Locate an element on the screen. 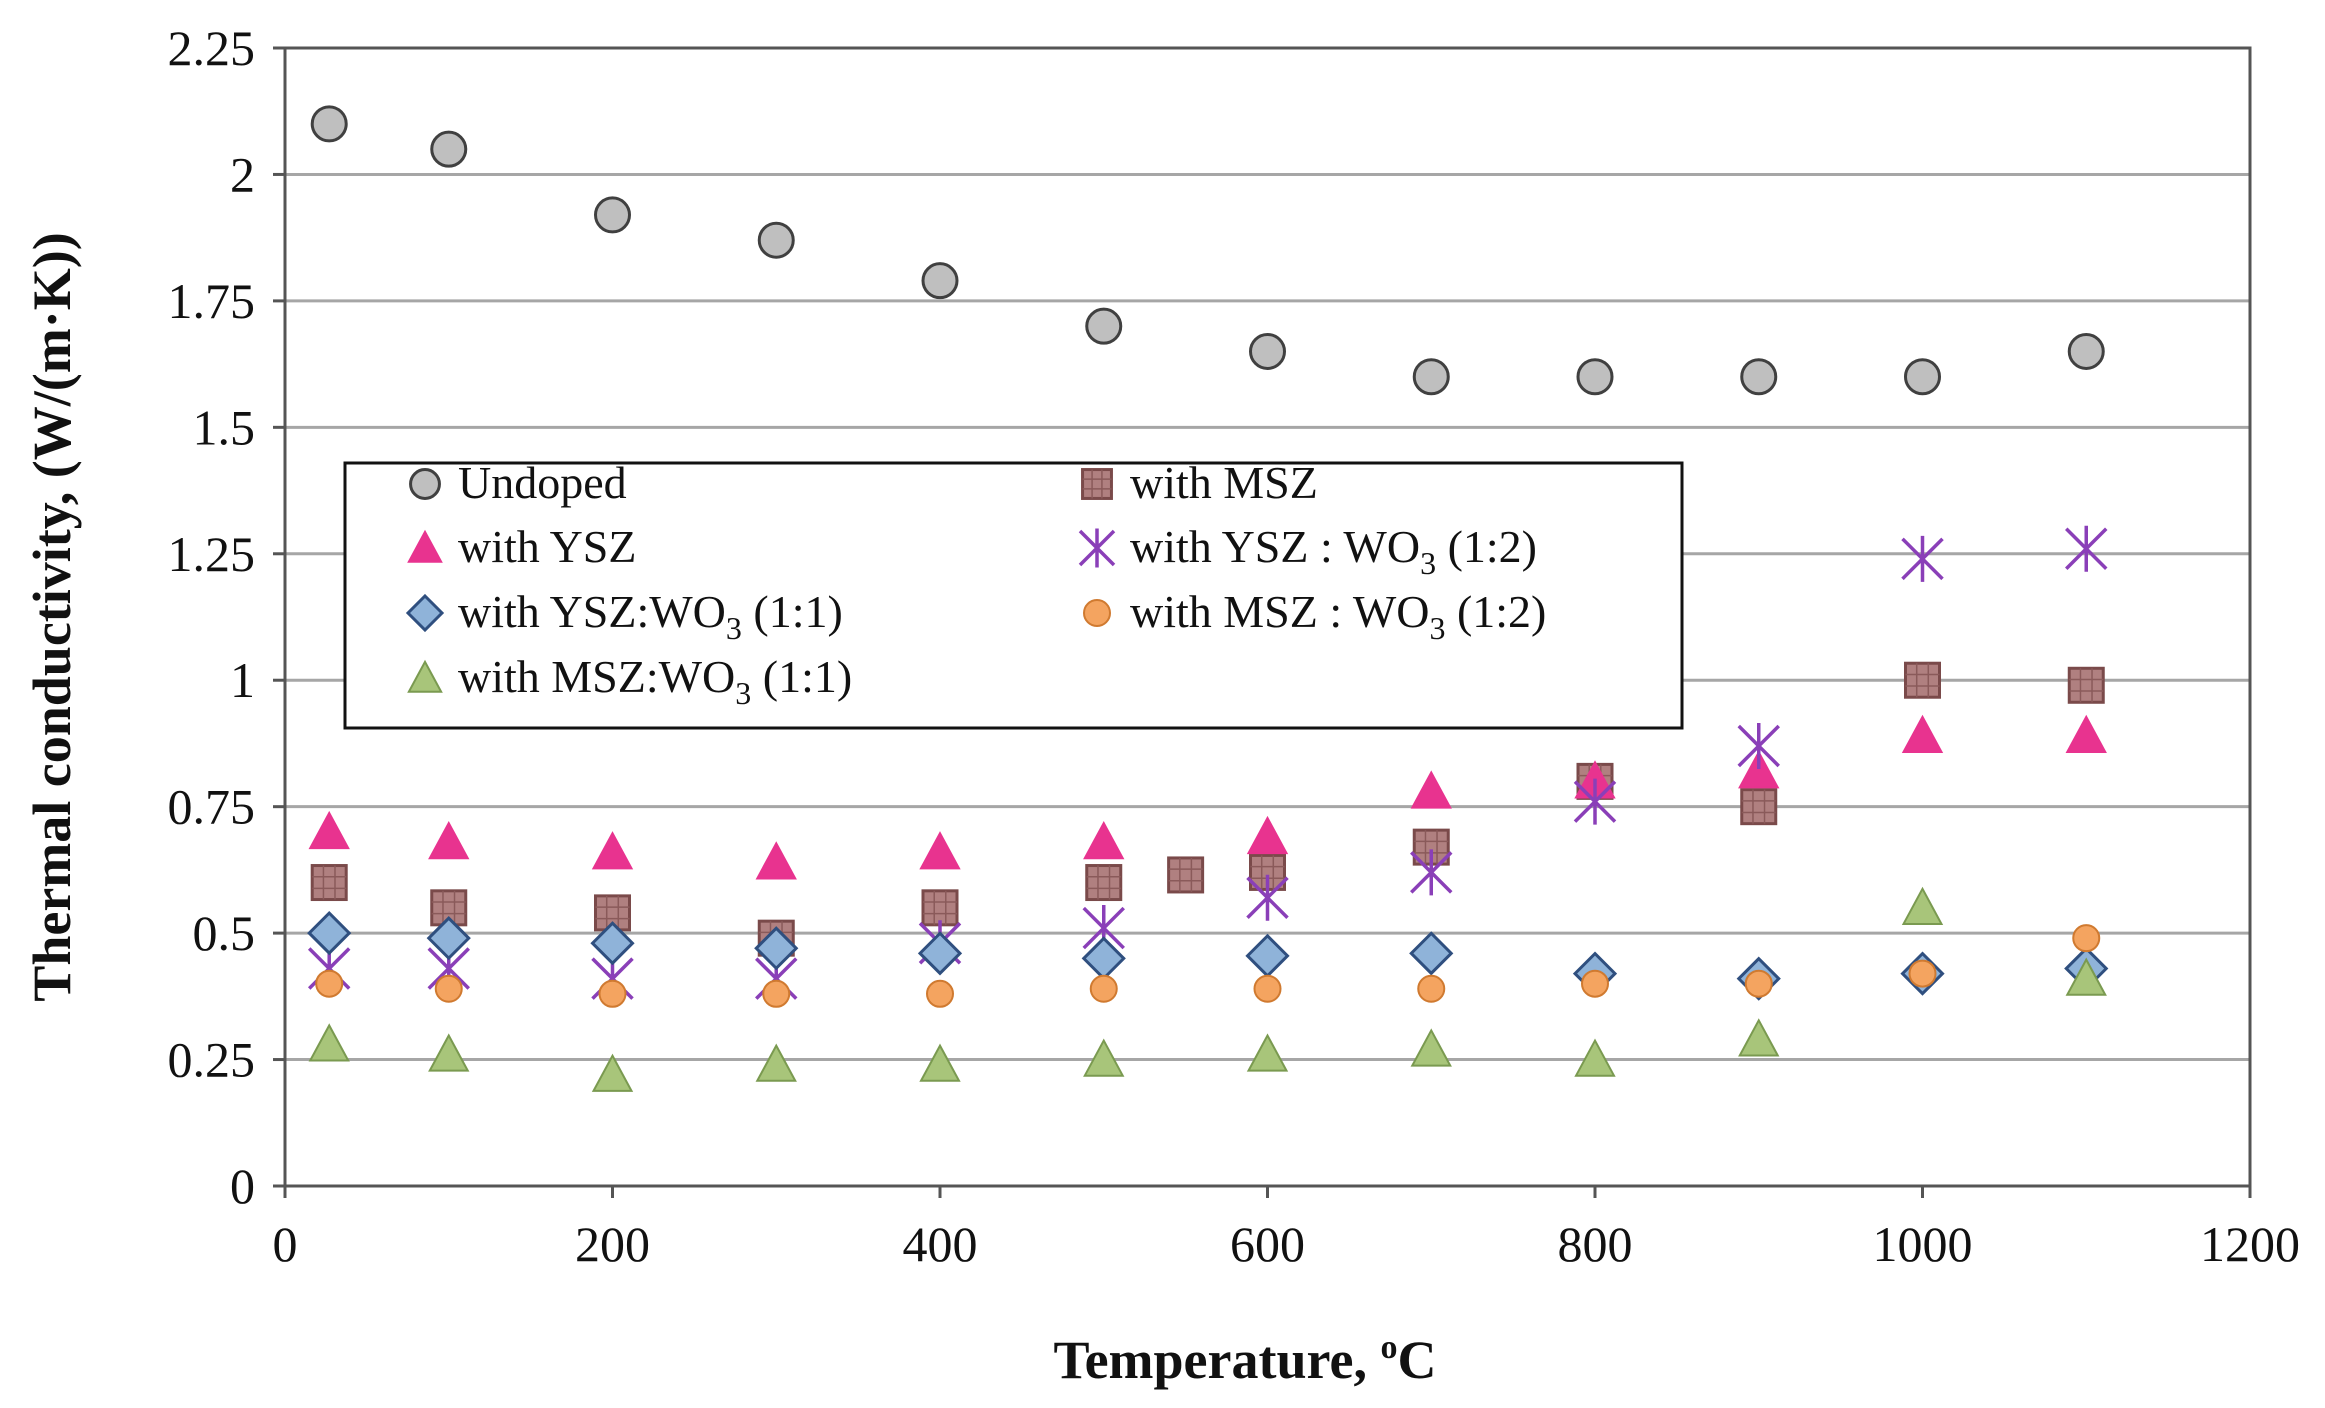  legend-entry: Undoped is located at coordinates (518, 482).